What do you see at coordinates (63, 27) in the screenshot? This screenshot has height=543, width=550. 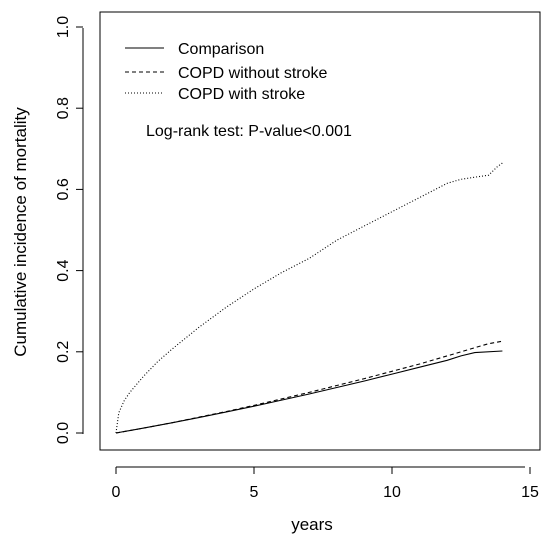 I see `y-tick-label: 1.0` at bounding box center [63, 27].